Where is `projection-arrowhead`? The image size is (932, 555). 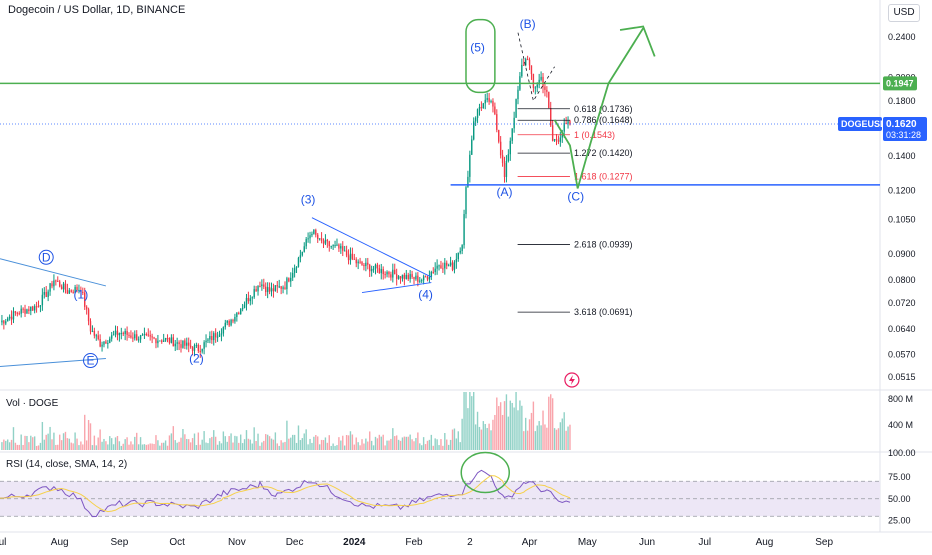 projection-arrowhead is located at coordinates (637, 41).